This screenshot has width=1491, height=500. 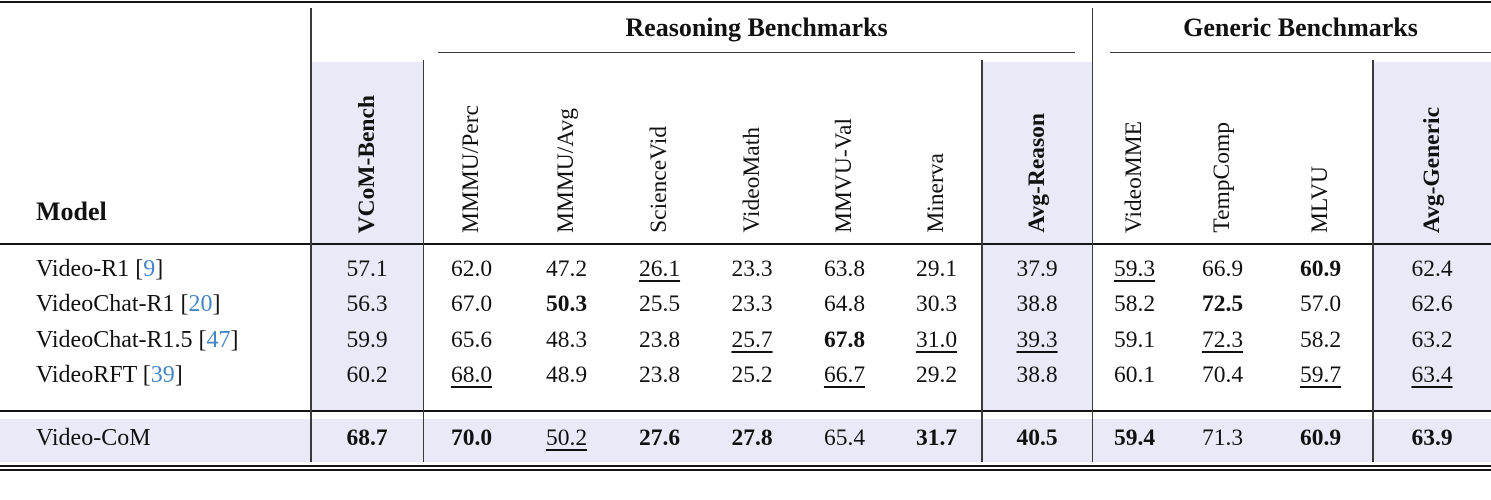 I want to click on col-header-minerva: Minerva, so click(x=936, y=193).